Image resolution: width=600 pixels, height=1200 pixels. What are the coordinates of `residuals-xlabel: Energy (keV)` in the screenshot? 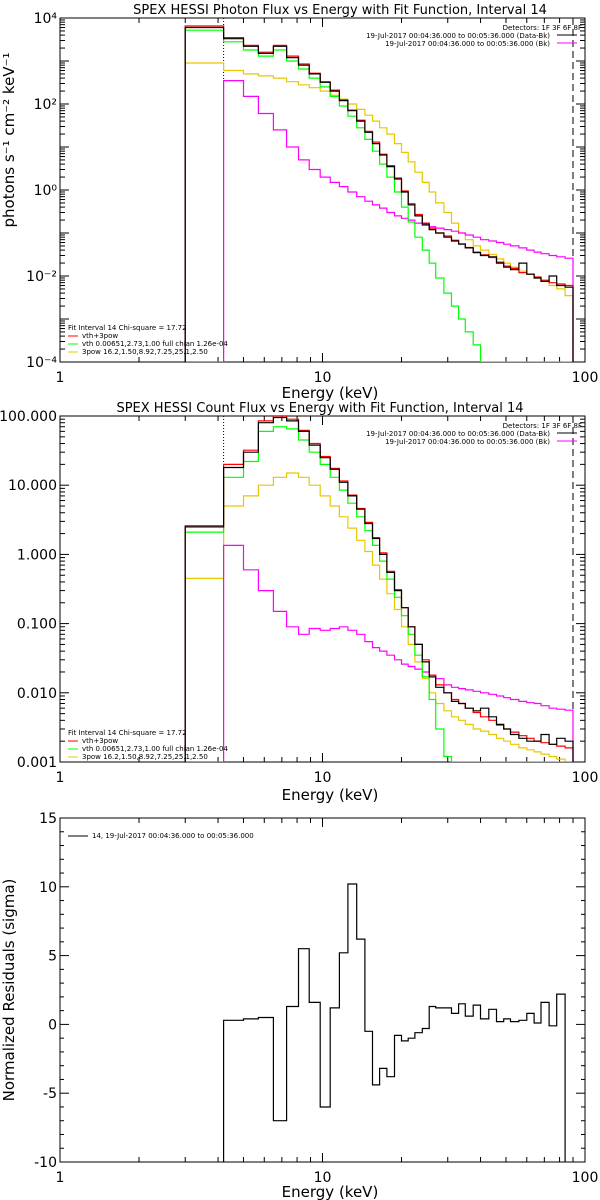 It's located at (330, 1191).